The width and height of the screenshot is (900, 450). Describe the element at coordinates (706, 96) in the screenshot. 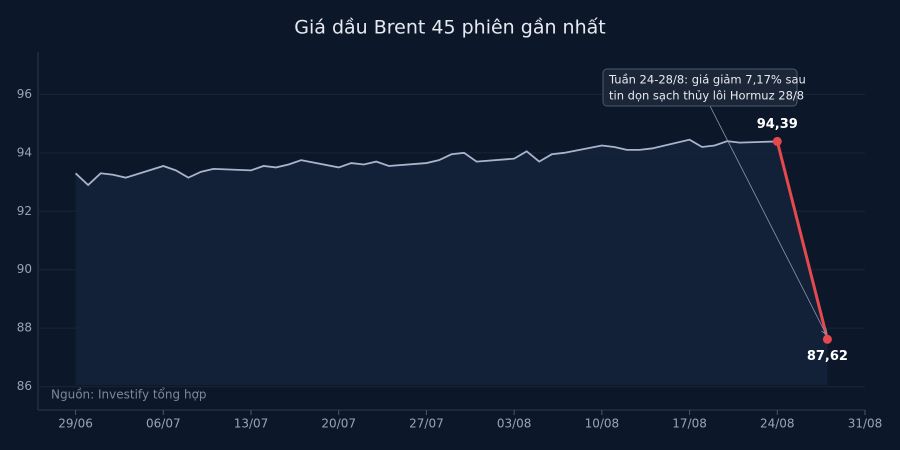

I see `annotation-line: tin dọn sạch thủy lôi Hormuz 28/8` at that location.